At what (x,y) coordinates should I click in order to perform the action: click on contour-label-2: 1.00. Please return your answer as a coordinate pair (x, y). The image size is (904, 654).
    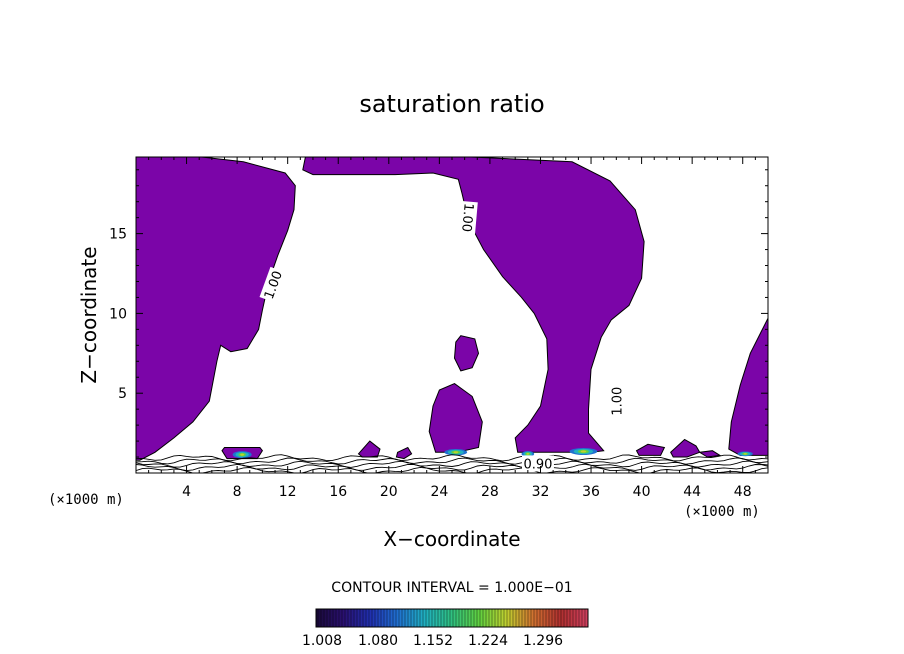
    Looking at the image, I should click on (617, 401).